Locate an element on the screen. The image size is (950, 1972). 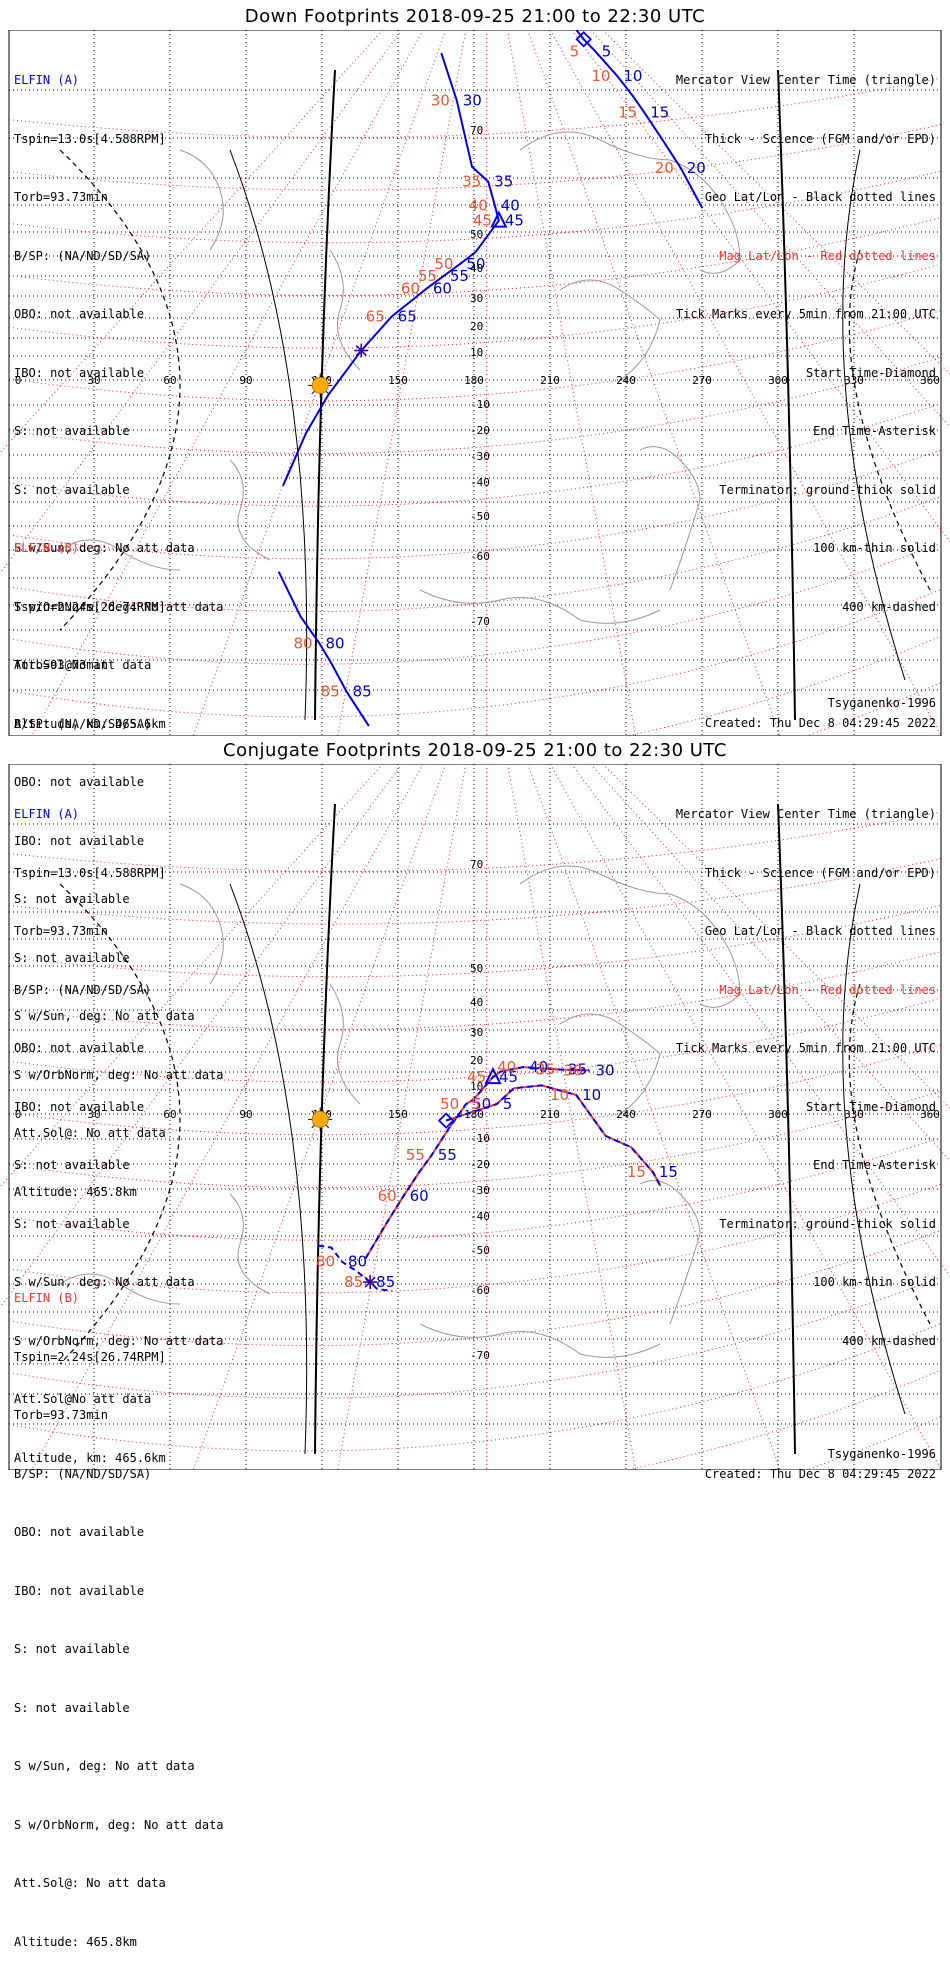
tick-label-red: 65 is located at coordinates (375, 317).